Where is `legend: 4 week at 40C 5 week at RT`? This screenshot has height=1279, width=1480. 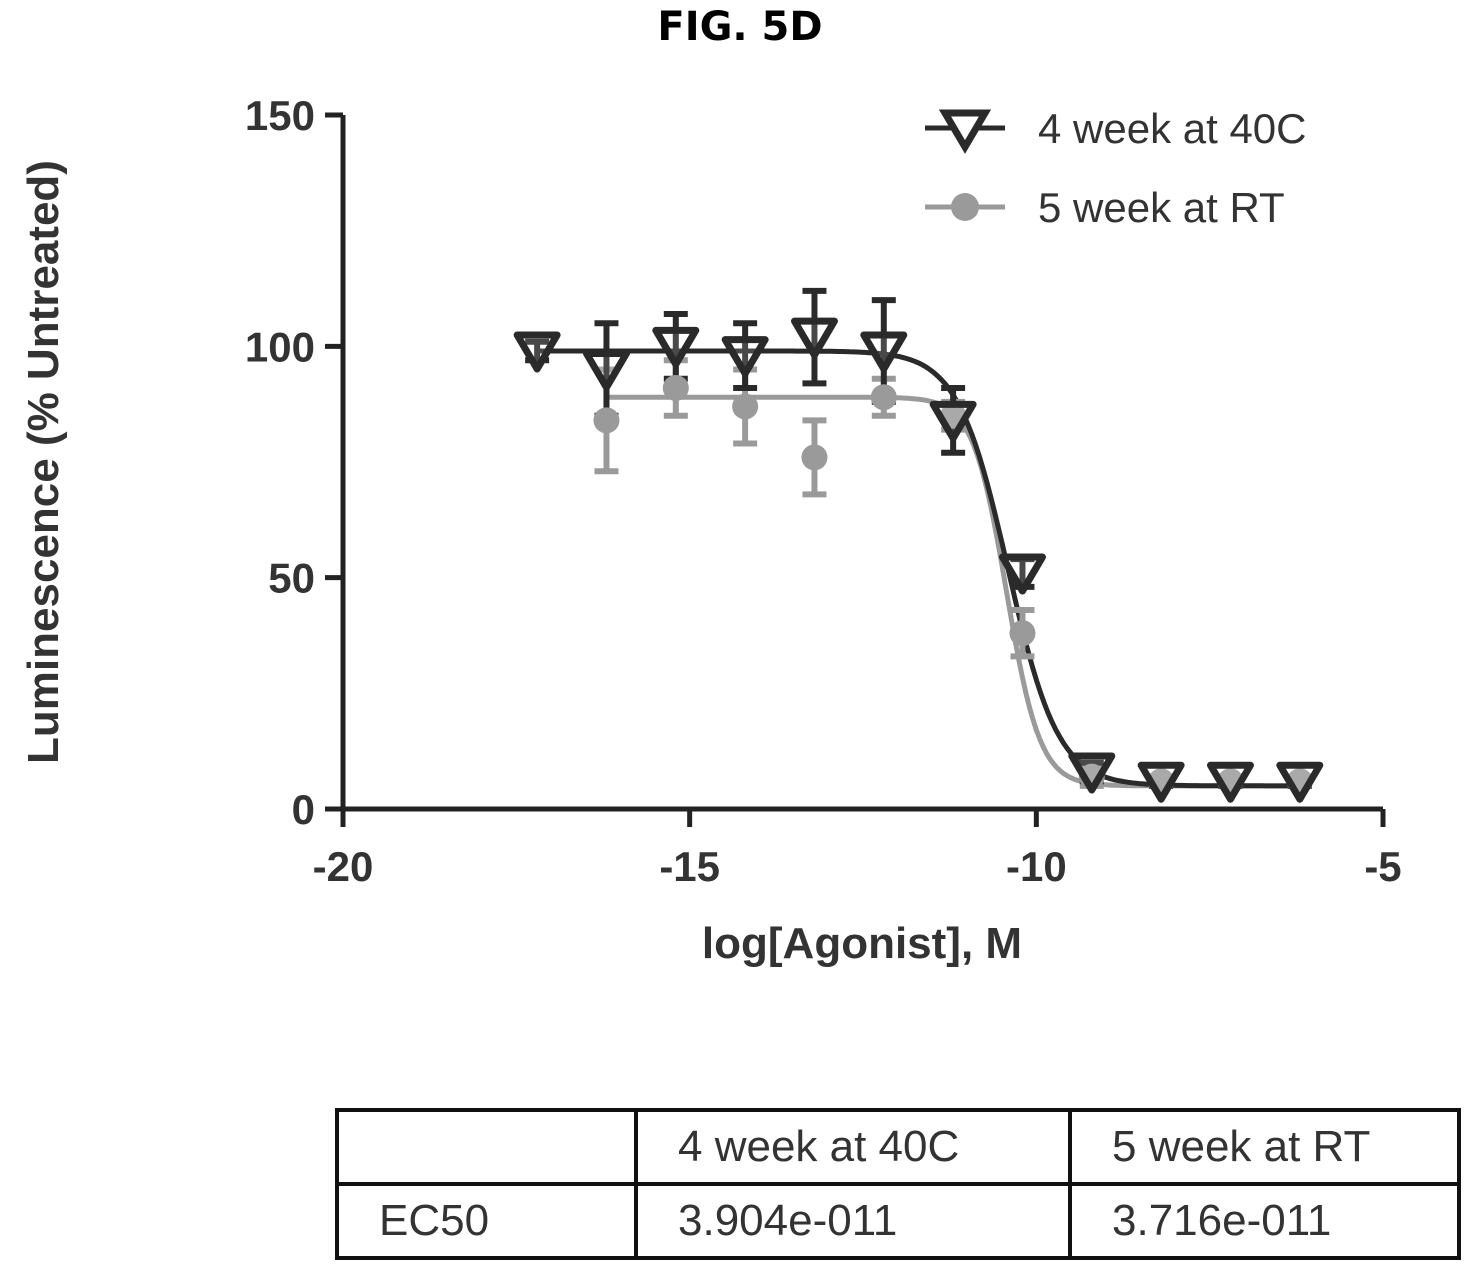 legend: 4 week at 40C 5 week at RT is located at coordinates (1116, 168).